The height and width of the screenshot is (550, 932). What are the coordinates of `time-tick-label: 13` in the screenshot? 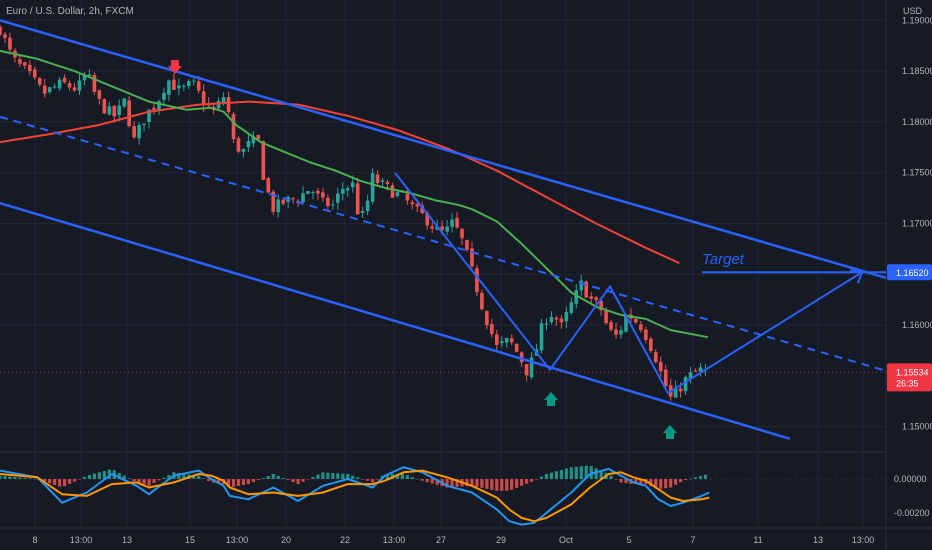 It's located at (818, 540).